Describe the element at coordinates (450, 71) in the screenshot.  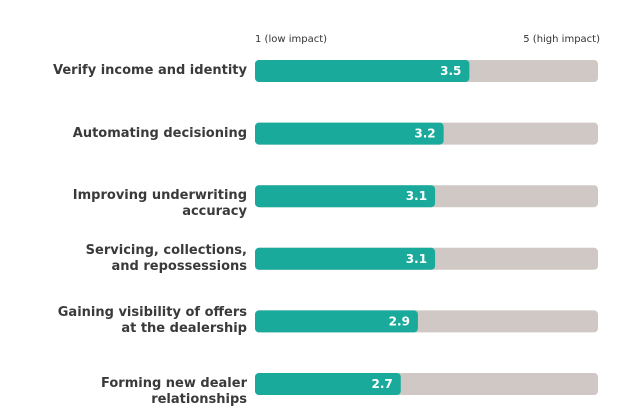
I see `bar-value-label: 3.5` at that location.